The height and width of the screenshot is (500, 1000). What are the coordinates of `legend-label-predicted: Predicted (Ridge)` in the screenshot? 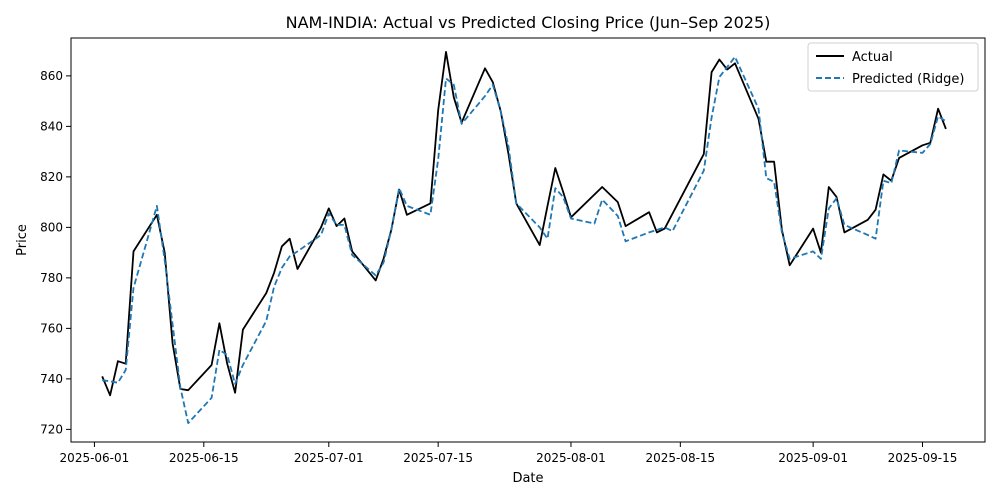 It's located at (908, 79).